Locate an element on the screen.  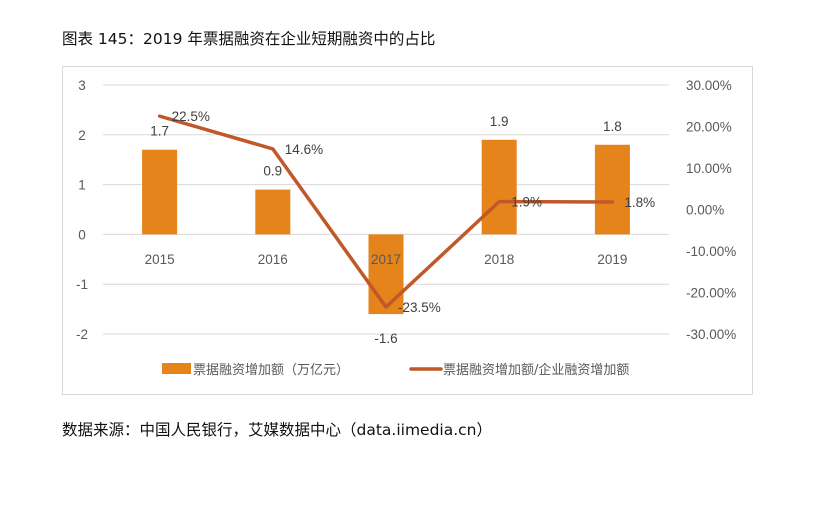
bar-2019 is located at coordinates (612, 189).